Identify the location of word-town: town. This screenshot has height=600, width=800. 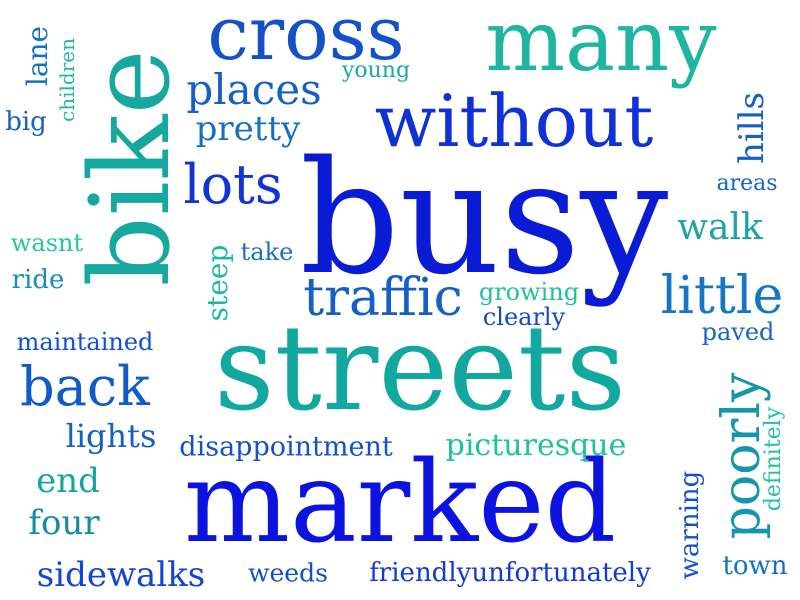
(755, 566).